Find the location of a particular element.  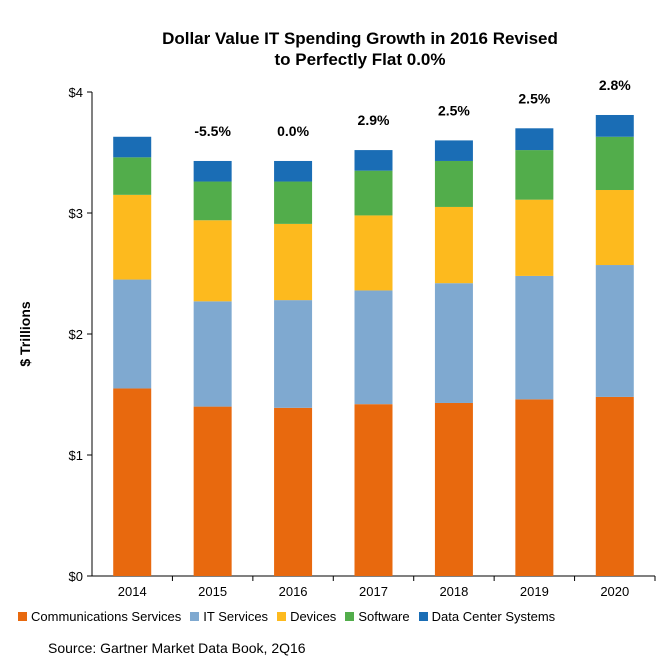

x-tick-label: 2020 is located at coordinates (614, 591).